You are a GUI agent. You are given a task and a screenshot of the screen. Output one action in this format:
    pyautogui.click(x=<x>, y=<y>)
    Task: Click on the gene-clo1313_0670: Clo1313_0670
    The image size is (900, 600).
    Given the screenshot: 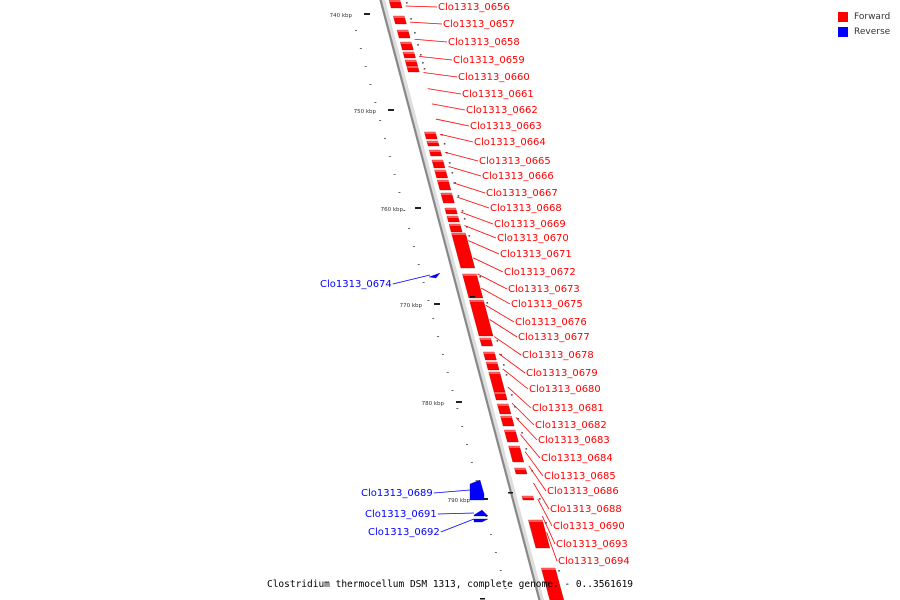 What is the action you would take?
    pyautogui.click(x=516, y=234)
    